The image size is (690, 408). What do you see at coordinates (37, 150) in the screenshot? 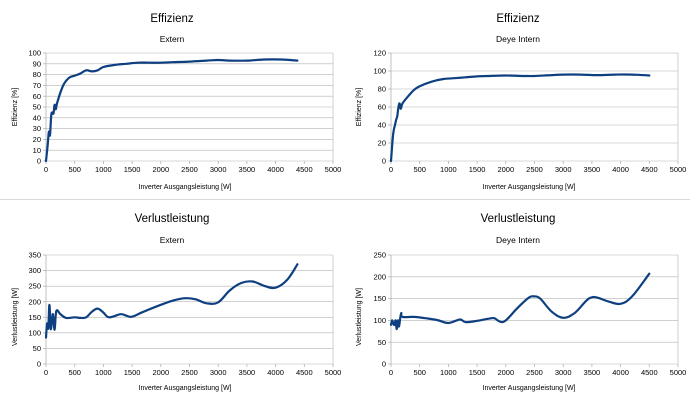
I see `y-tick-label: 10` at bounding box center [37, 150].